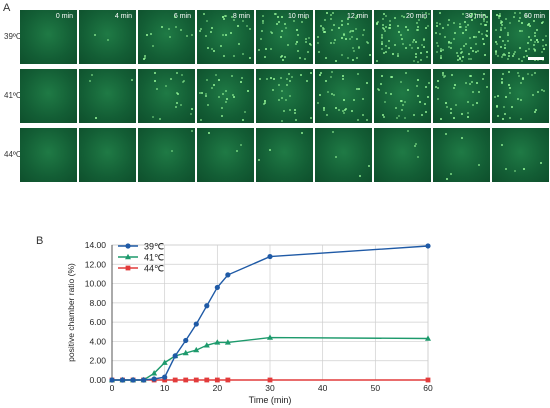  What do you see at coordinates (64, 16) in the screenshot?
I see `time-label: 0 min` at bounding box center [64, 16].